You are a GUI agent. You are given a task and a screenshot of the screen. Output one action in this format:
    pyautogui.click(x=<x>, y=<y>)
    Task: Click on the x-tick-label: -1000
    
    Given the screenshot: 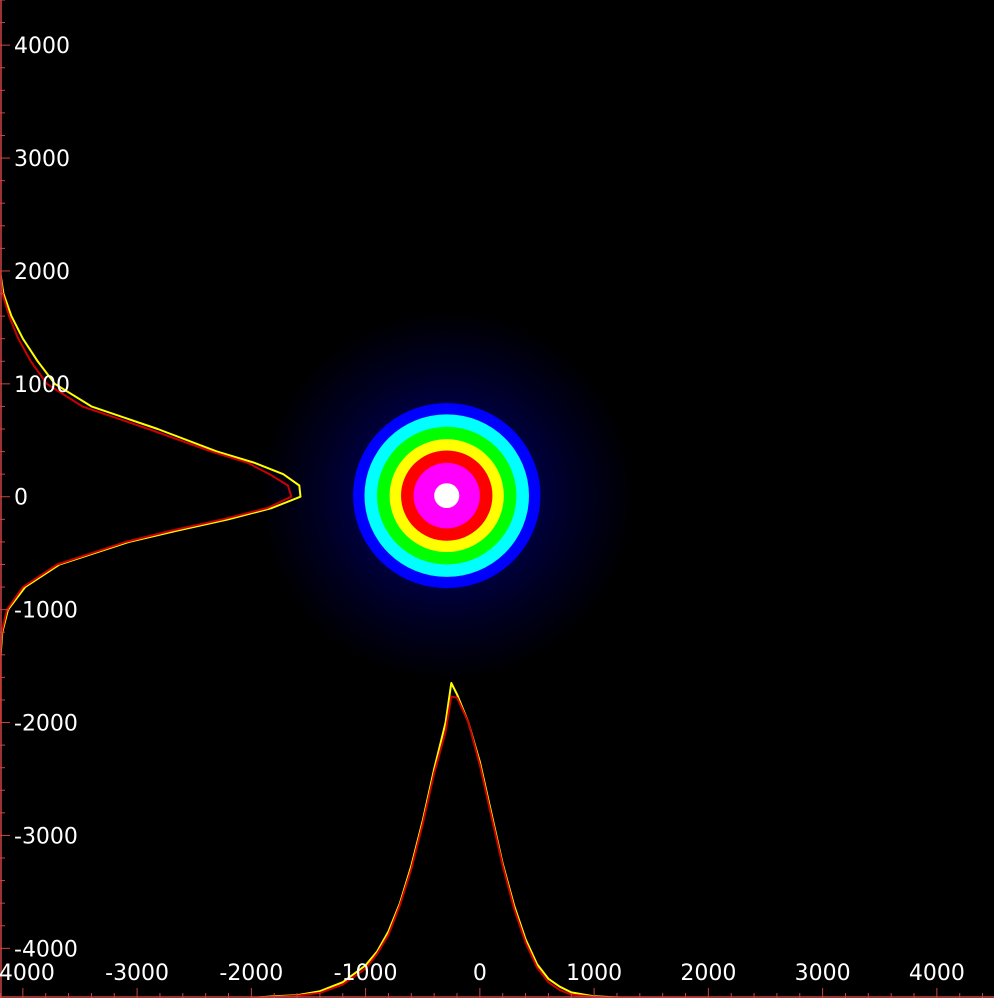 What is the action you would take?
    pyautogui.click(x=366, y=973)
    